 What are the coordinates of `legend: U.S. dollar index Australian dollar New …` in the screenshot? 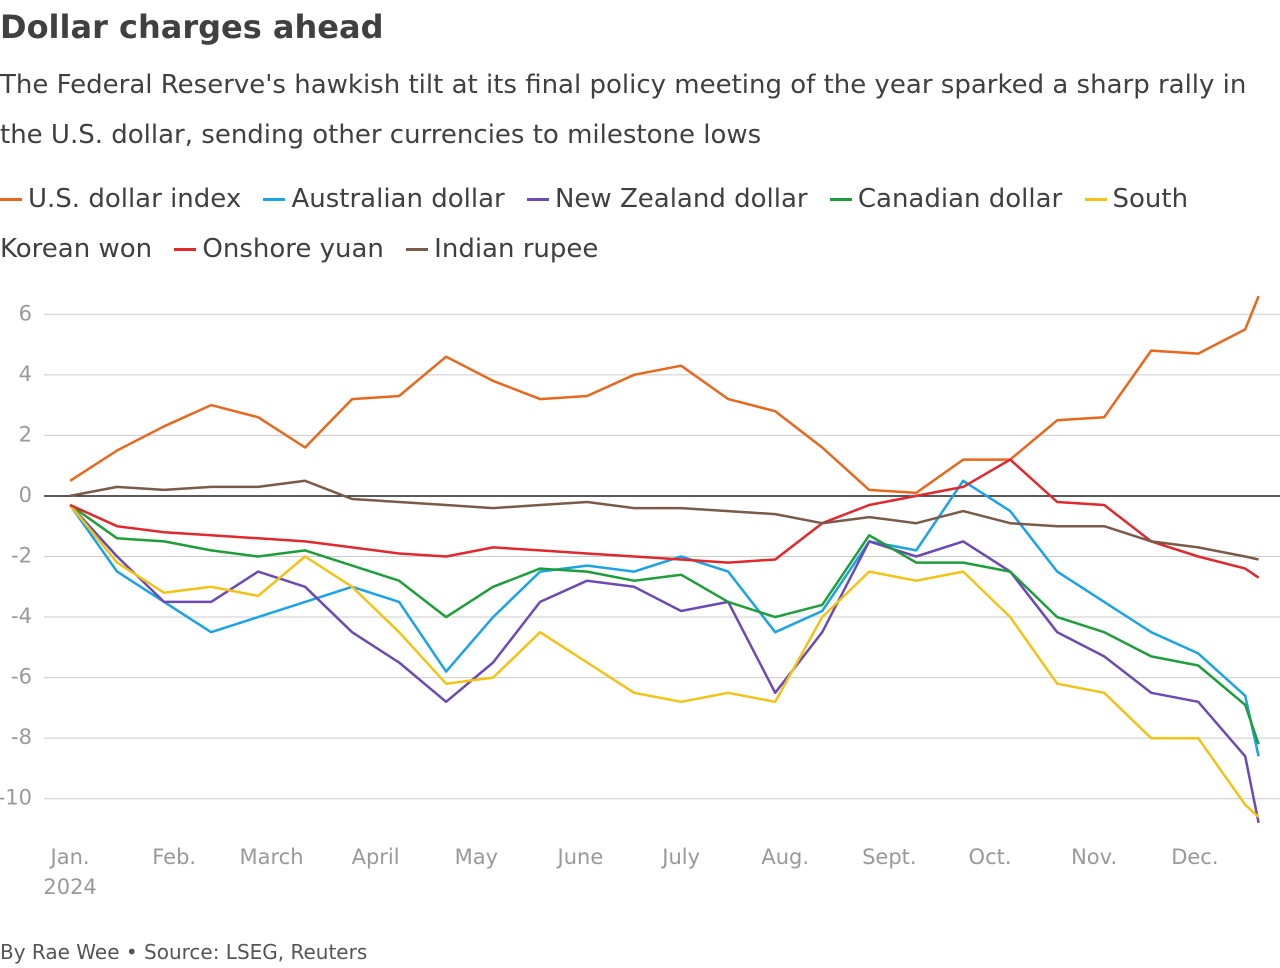 It's located at (635, 224).